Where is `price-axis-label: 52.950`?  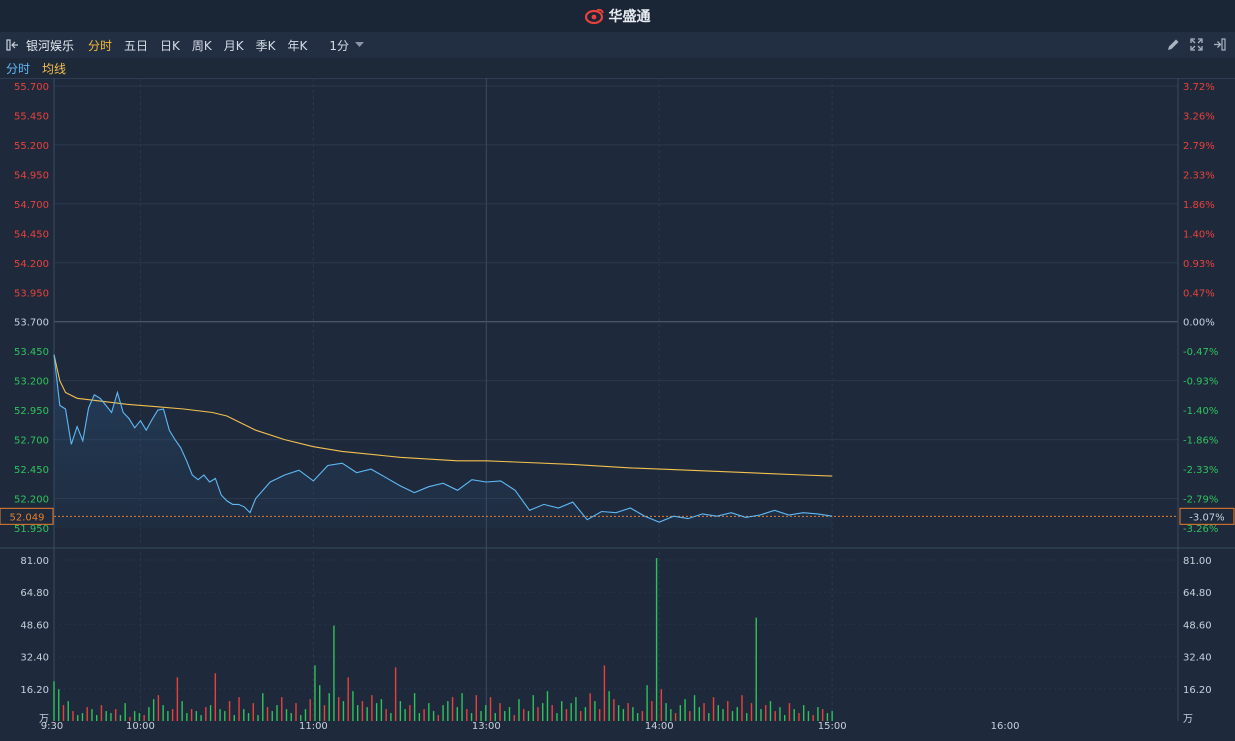 price-axis-label: 52.950 is located at coordinates (31, 411).